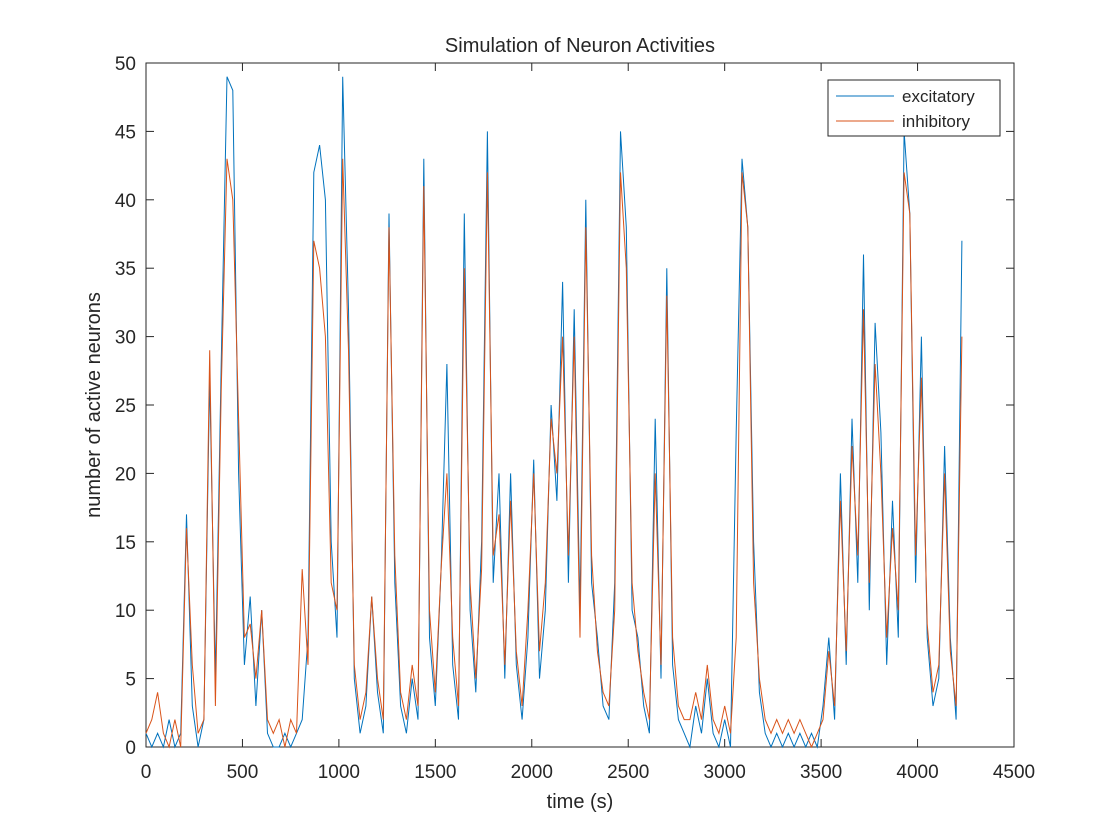 Image resolution: width=1120 pixels, height=840 pixels. What do you see at coordinates (917, 772) in the screenshot?
I see `x-tick-label: 4000` at bounding box center [917, 772].